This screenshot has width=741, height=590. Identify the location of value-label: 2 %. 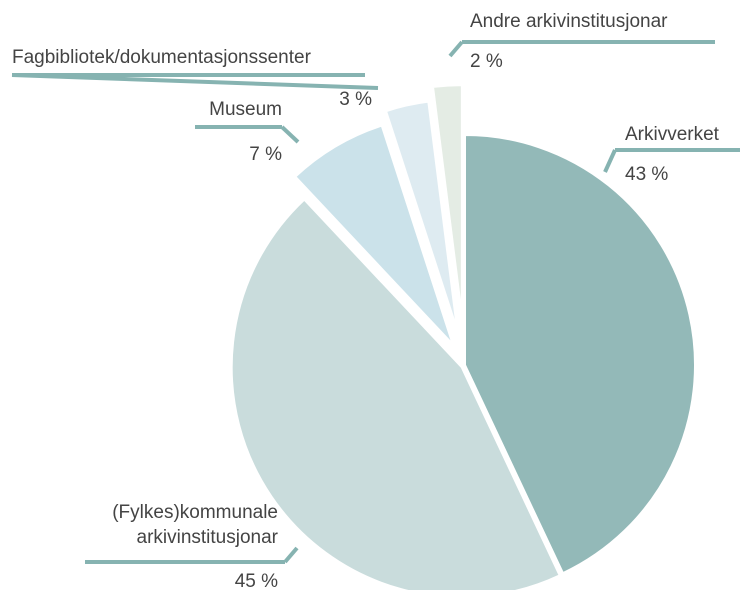
(486, 61).